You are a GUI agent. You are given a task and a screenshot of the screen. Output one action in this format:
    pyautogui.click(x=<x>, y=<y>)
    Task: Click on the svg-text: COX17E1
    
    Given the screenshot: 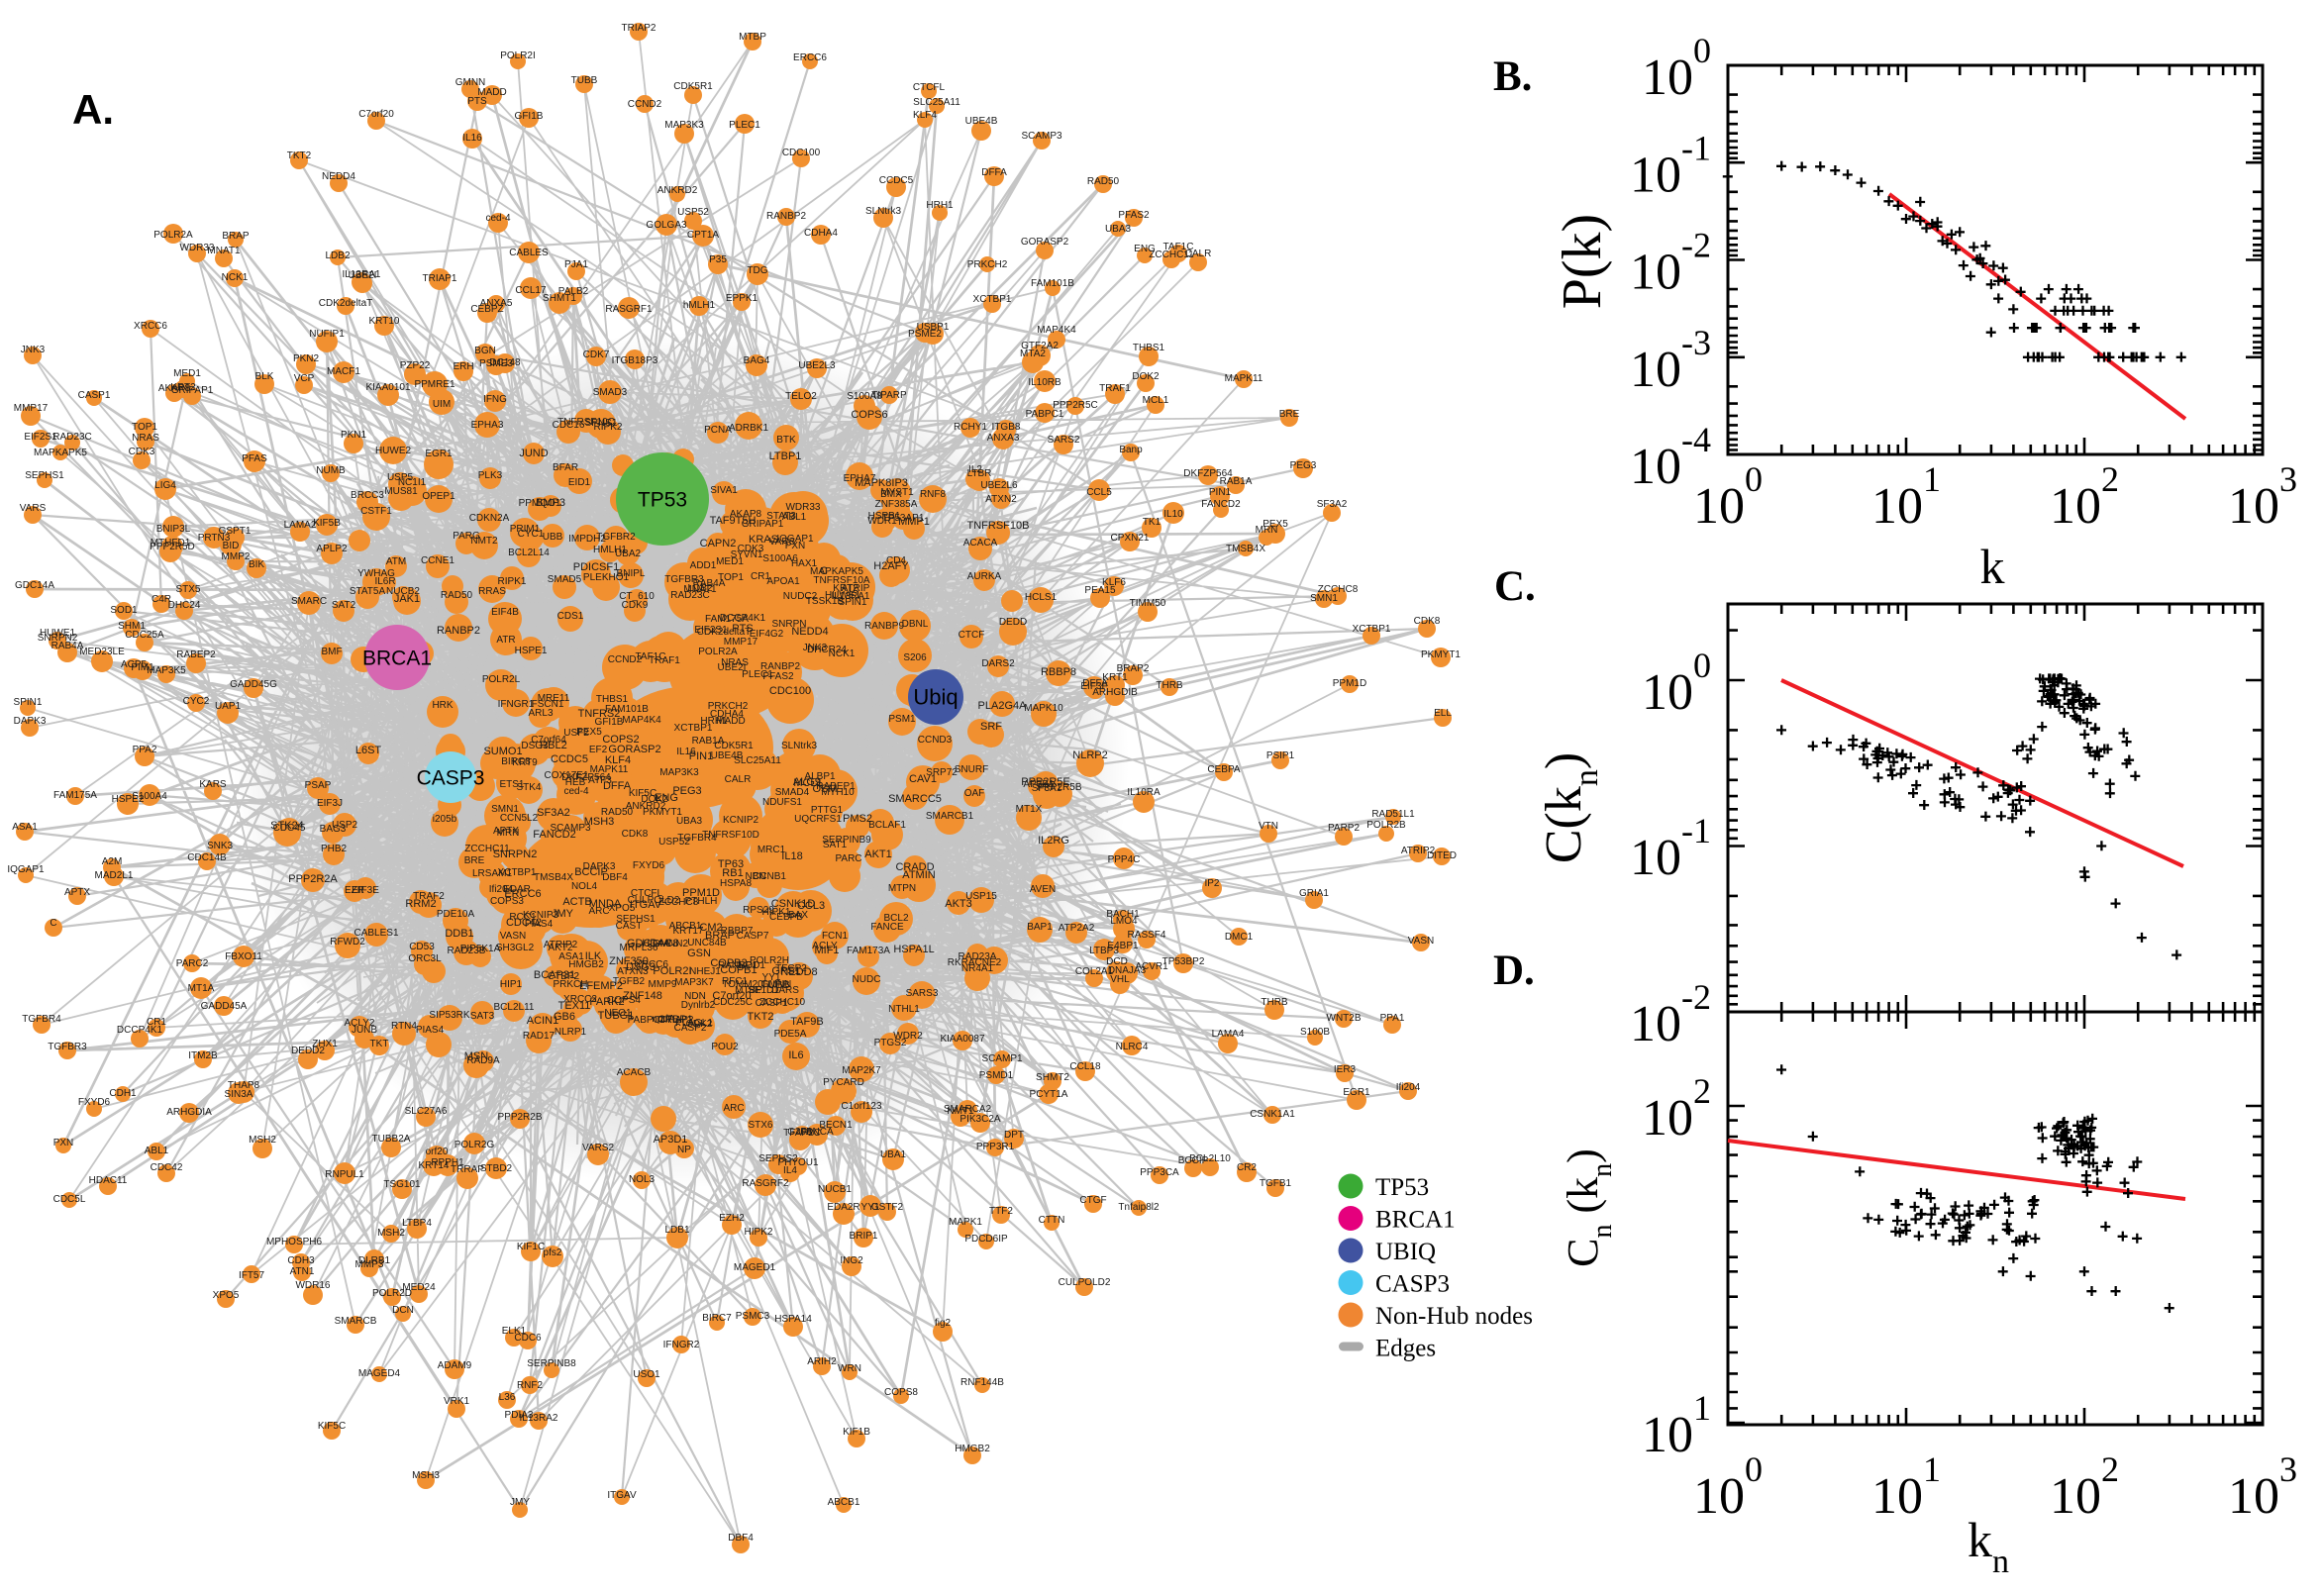 What is the action you would take?
    pyautogui.click(x=566, y=775)
    